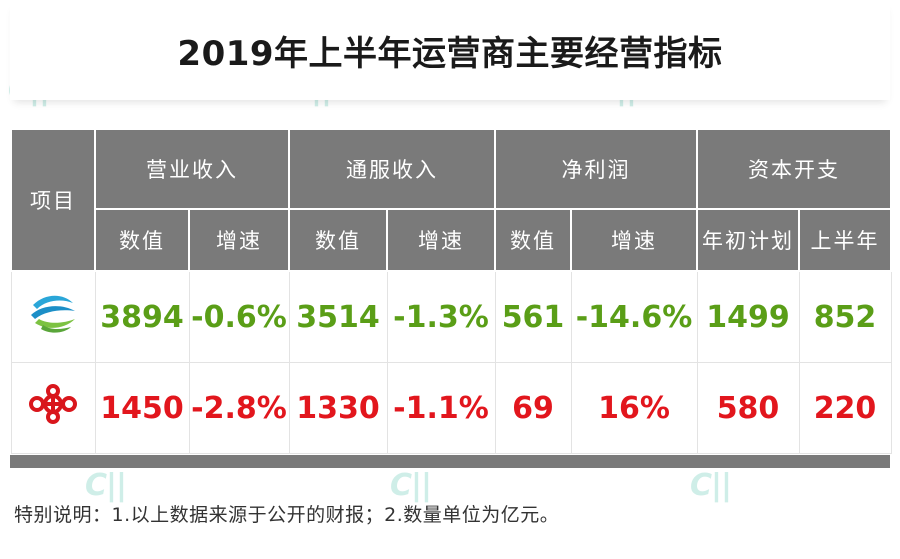 This screenshot has height=559, width=900. What do you see at coordinates (748, 408) in the screenshot?
I see `capex-plan-value: 580` at bounding box center [748, 408].